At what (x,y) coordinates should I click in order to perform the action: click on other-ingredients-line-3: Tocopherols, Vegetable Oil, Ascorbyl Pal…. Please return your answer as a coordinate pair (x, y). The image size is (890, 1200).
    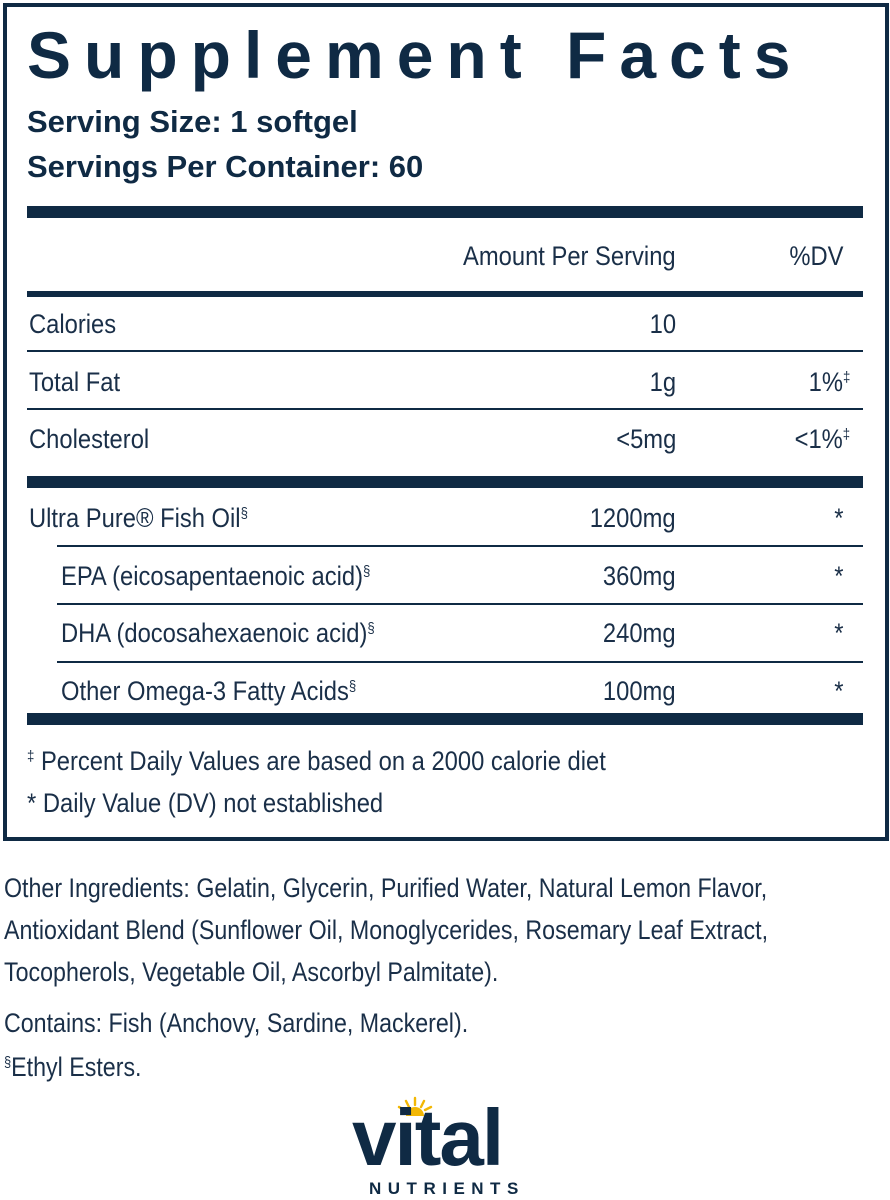
    Looking at the image, I should click on (251, 972).